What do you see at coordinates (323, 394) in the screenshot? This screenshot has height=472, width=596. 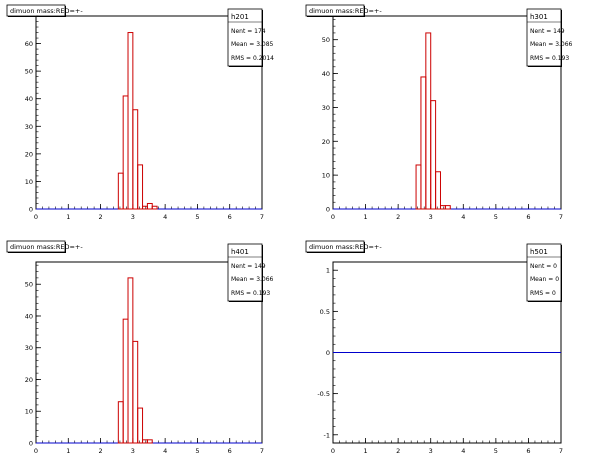 I see `y-tick-label: -0.5` at bounding box center [323, 394].